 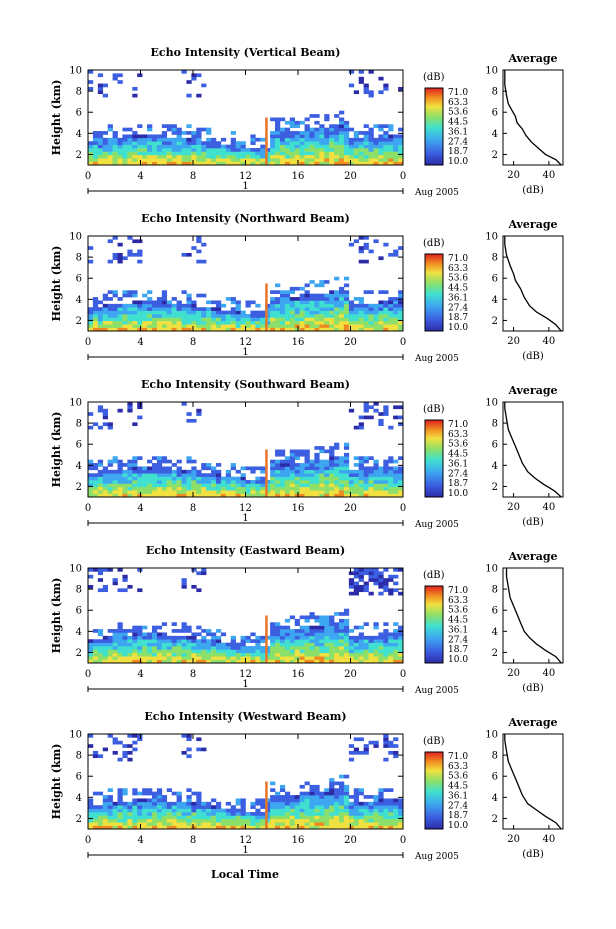 What do you see at coordinates (532, 58) in the screenshot?
I see `average-title: Average` at bounding box center [532, 58].